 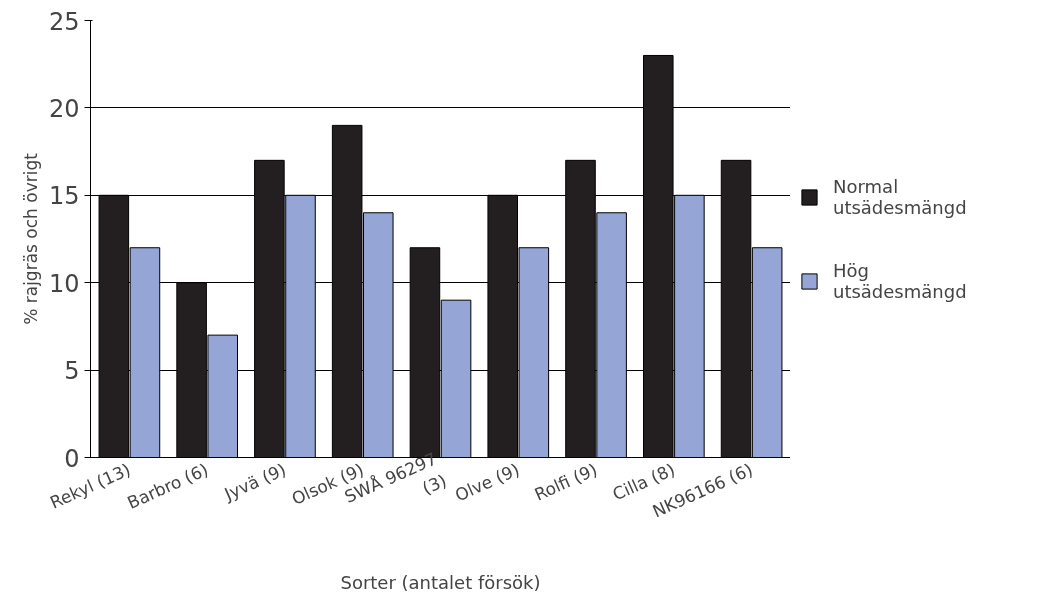 What do you see at coordinates (72, 458) in the screenshot?
I see `y-tick-label: 0` at bounding box center [72, 458].